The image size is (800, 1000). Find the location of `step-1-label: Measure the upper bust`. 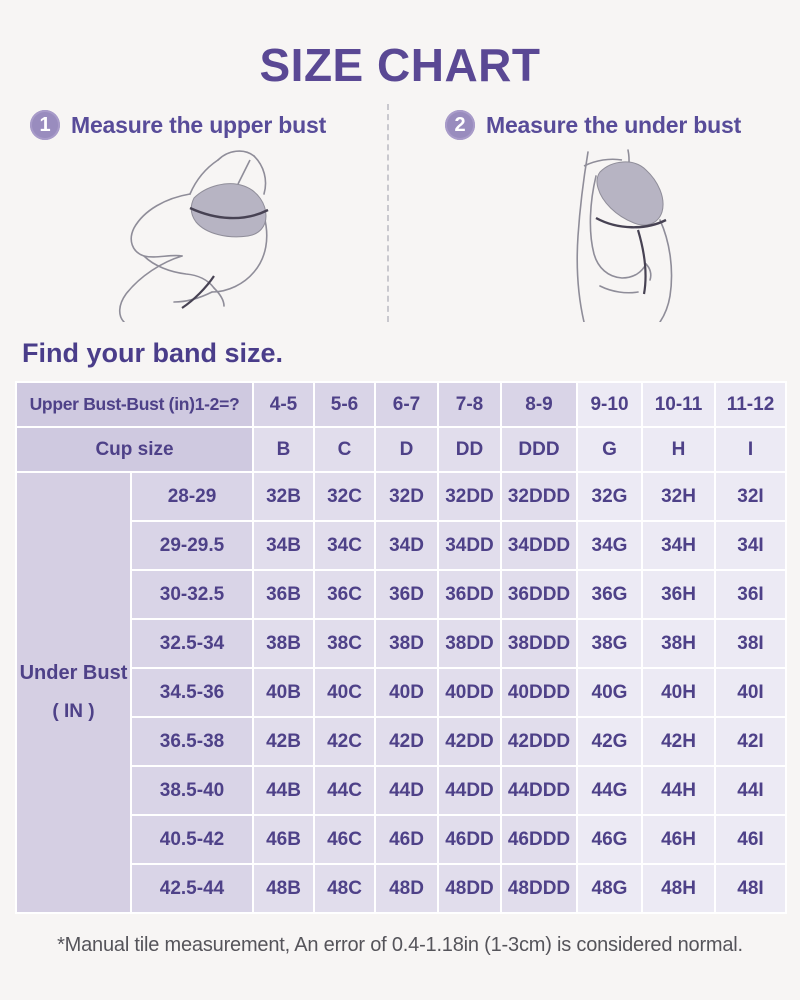

step-1-label: Measure the upper bust is located at coordinates (199, 124).